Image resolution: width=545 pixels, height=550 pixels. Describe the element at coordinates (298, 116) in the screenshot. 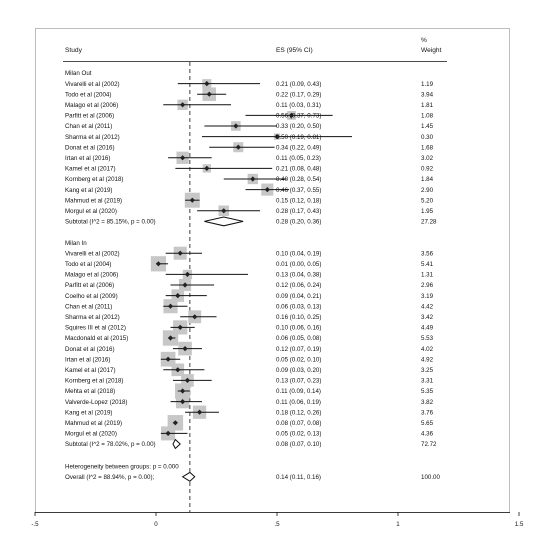

I see `study-ci: 0.56 (0.37, 0.73)` at that location.